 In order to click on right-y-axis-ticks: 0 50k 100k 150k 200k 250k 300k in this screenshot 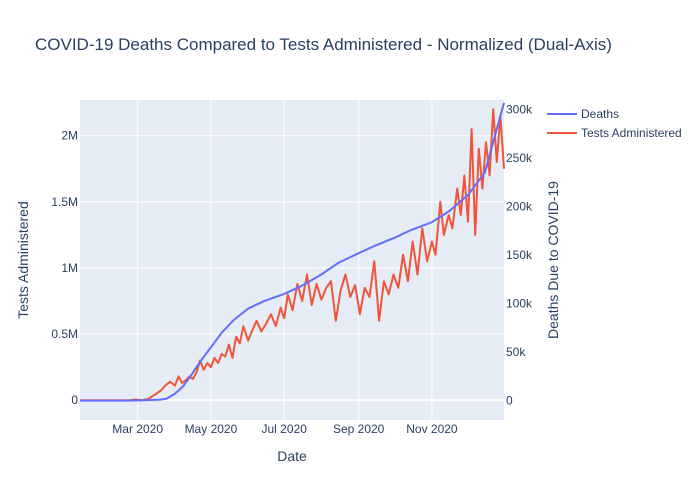, I will do `click(519, 255)`.